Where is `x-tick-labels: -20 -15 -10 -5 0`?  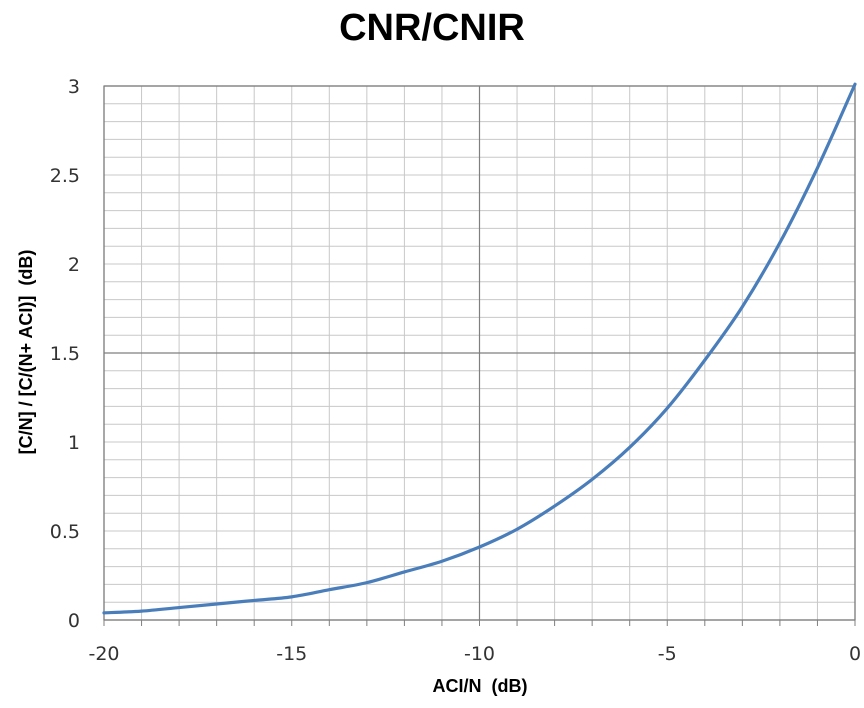 x-tick-labels: -20 -15 -10 -5 0 is located at coordinates (474, 654).